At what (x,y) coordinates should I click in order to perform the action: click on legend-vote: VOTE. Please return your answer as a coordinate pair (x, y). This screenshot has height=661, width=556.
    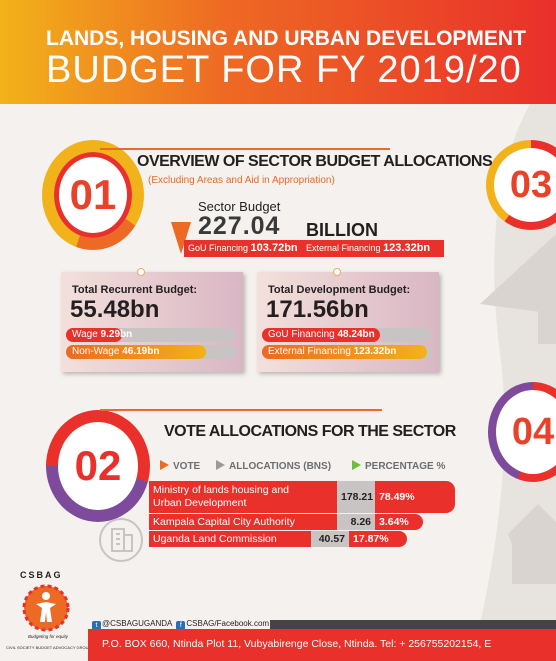
    Looking at the image, I should click on (180, 466).